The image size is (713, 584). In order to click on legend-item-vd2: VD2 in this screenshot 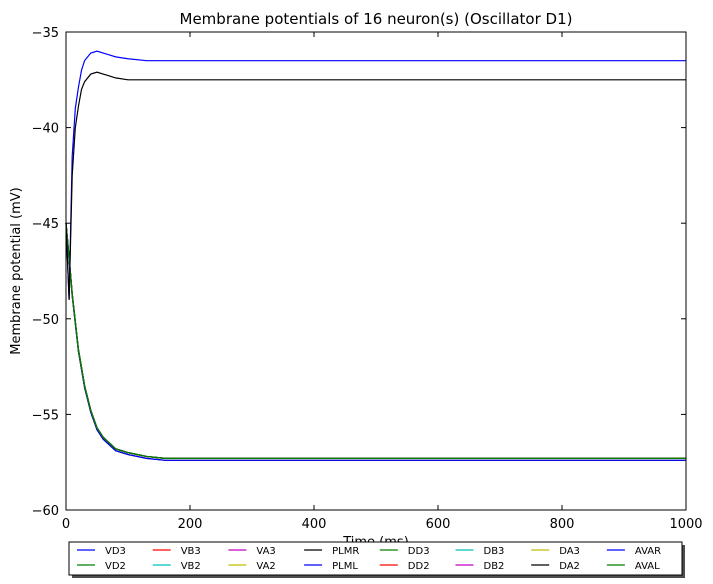, I will do `click(101, 566)`.